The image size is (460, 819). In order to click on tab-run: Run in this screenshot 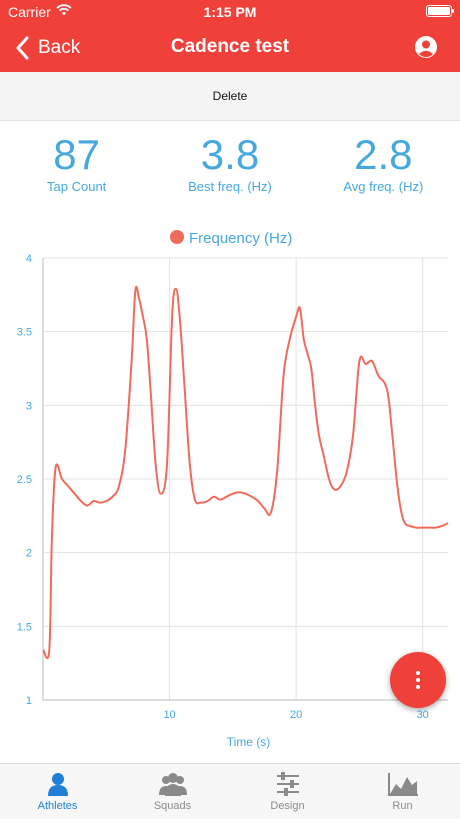, I will do `click(402, 791)`.